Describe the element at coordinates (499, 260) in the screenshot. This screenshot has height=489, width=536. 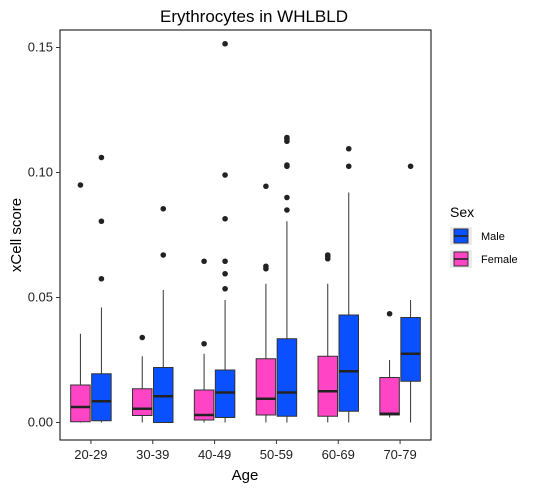
I see `legend-label-female: Female` at that location.